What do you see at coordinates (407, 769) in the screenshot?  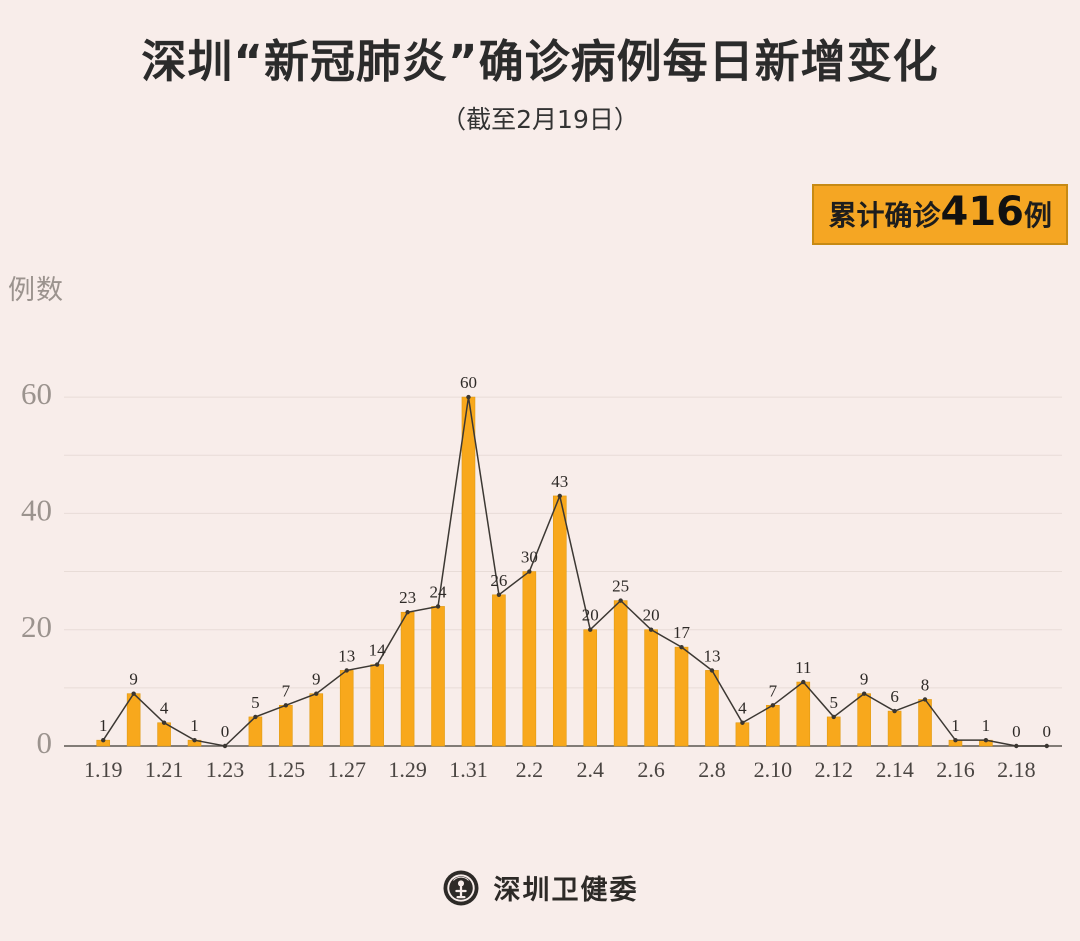 I see `x-axis-tick-label: 1.29` at bounding box center [407, 769].